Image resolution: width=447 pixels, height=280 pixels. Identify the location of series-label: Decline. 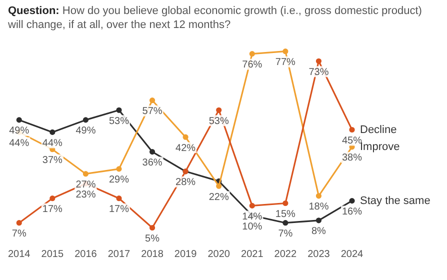
(378, 130).